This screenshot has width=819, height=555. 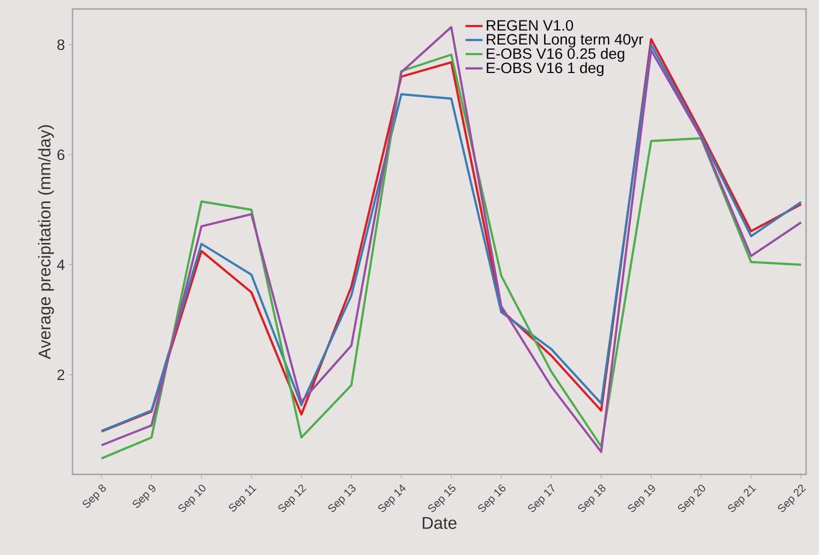 What do you see at coordinates (61, 265) in the screenshot?
I see `y-tick-label: 4` at bounding box center [61, 265].